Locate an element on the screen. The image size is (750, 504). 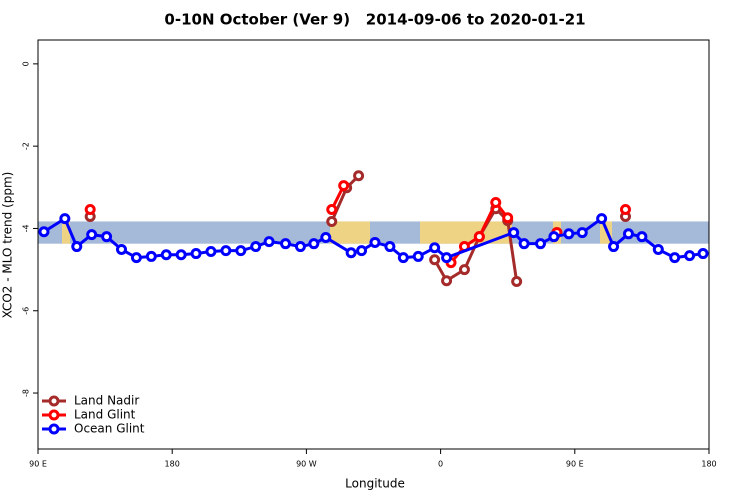
legend-label: Land Nadir is located at coordinates (106, 401).